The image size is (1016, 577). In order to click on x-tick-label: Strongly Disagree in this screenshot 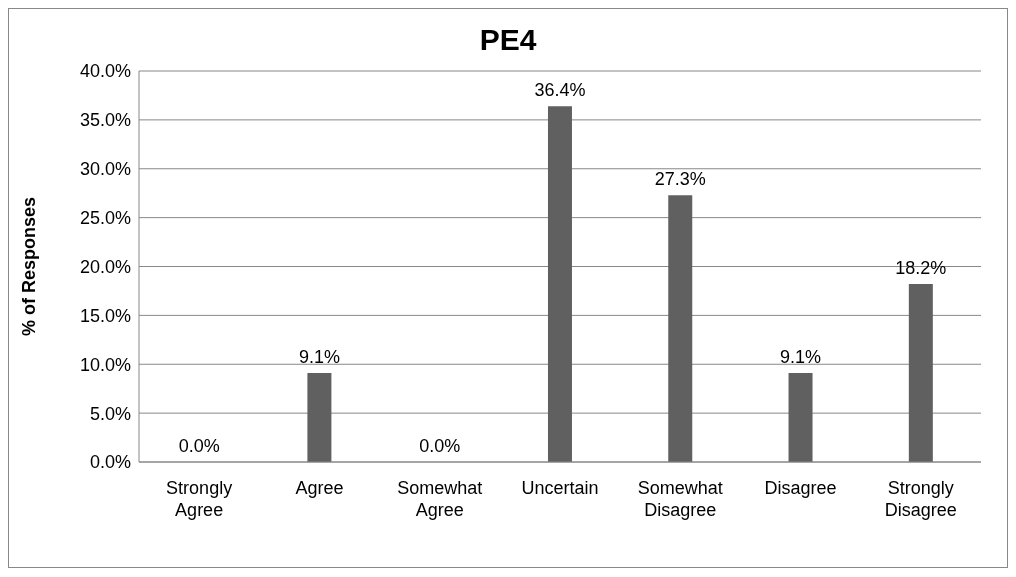, I will do `click(920, 499)`.